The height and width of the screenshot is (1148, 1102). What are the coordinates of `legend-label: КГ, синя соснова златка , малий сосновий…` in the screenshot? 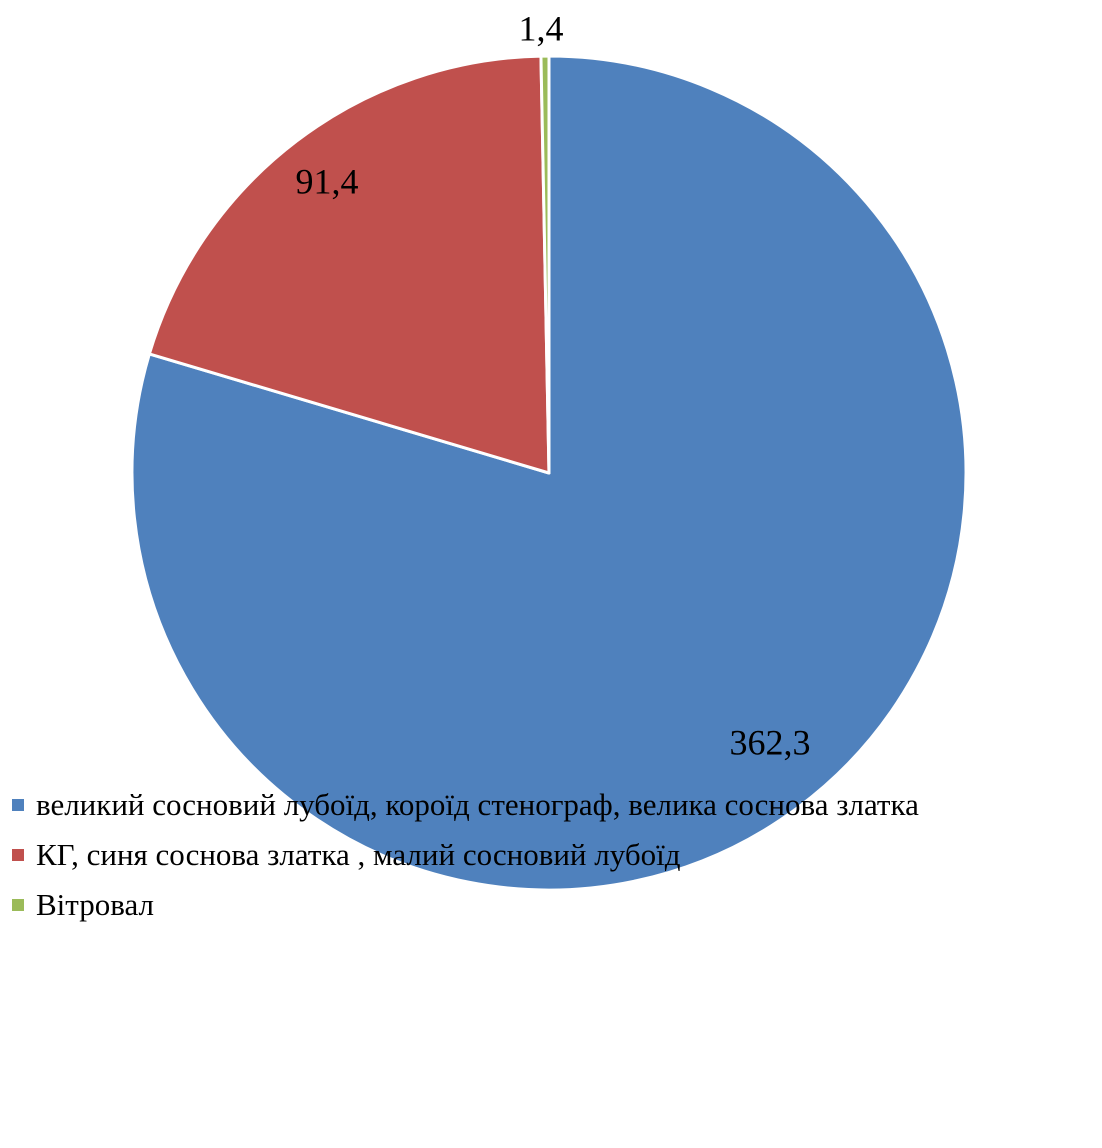 It's located at (358, 854).